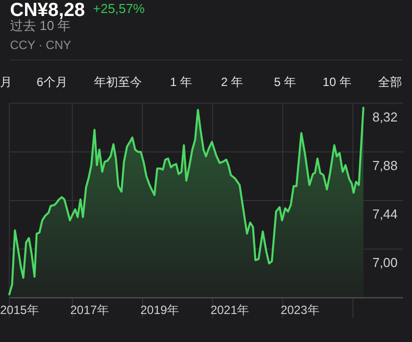 Image resolution: width=412 pixels, height=342 pixels. Describe the element at coordinates (118, 82) in the screenshot. I see `annotation: 年初至今` at that location.